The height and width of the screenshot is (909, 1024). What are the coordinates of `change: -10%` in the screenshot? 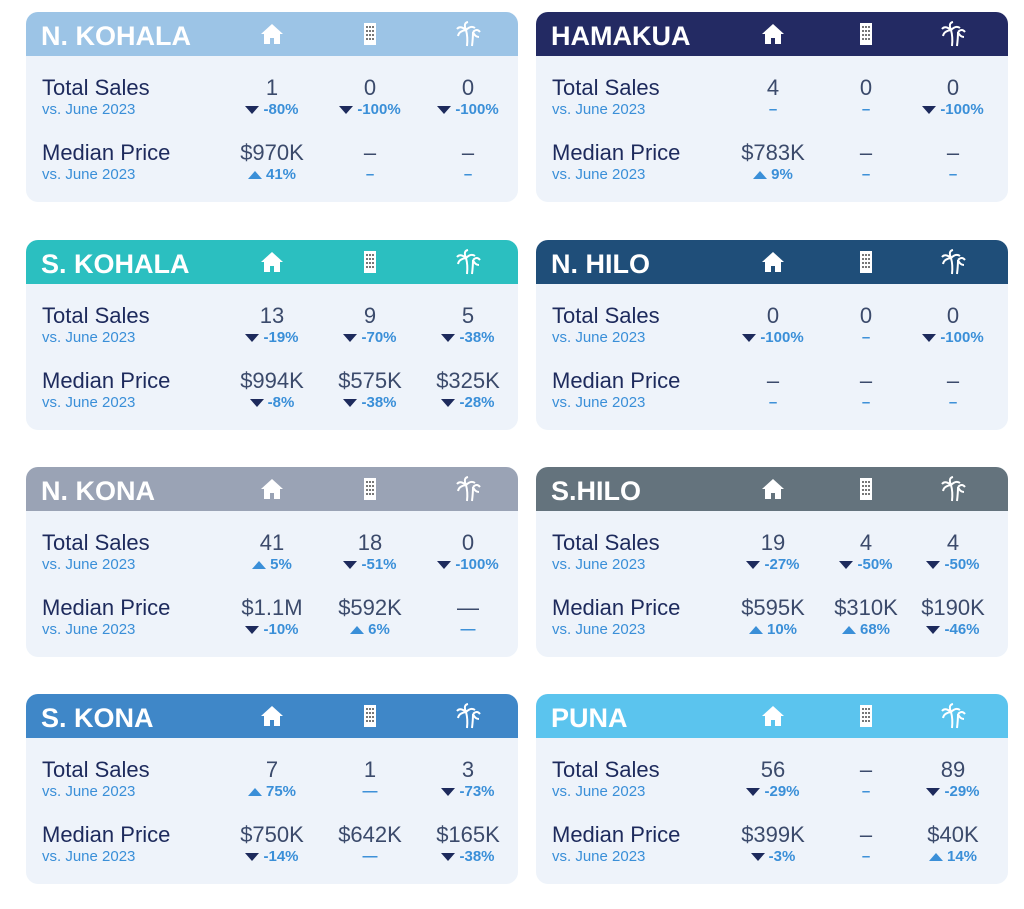 It's located at (272, 629).